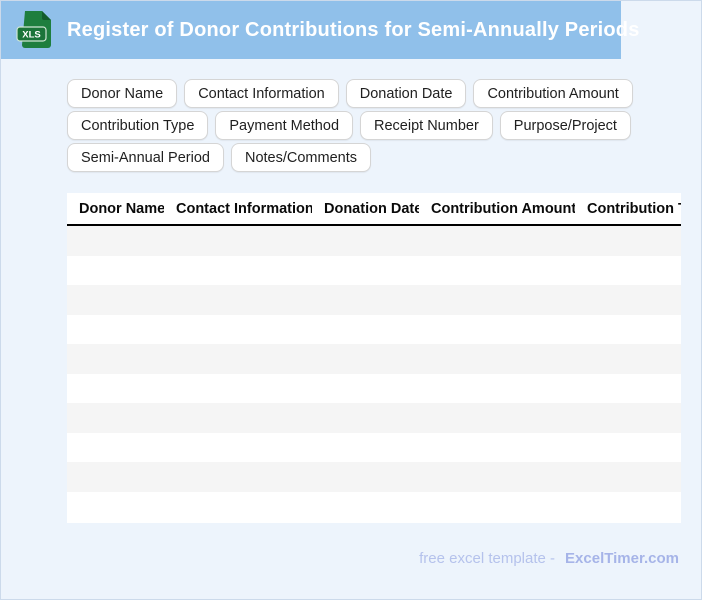 This screenshot has width=702, height=600. I want to click on svg-text: XLS, so click(31, 35).